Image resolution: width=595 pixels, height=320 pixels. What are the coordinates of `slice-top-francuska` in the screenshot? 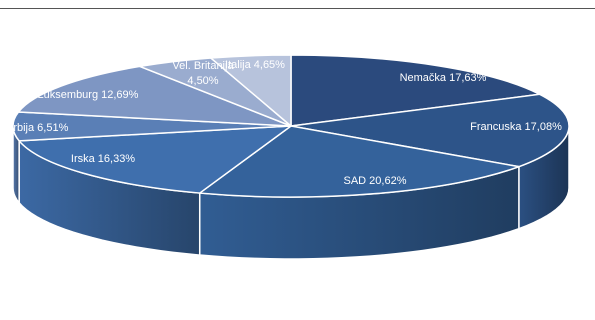 It's located at (430, 130).